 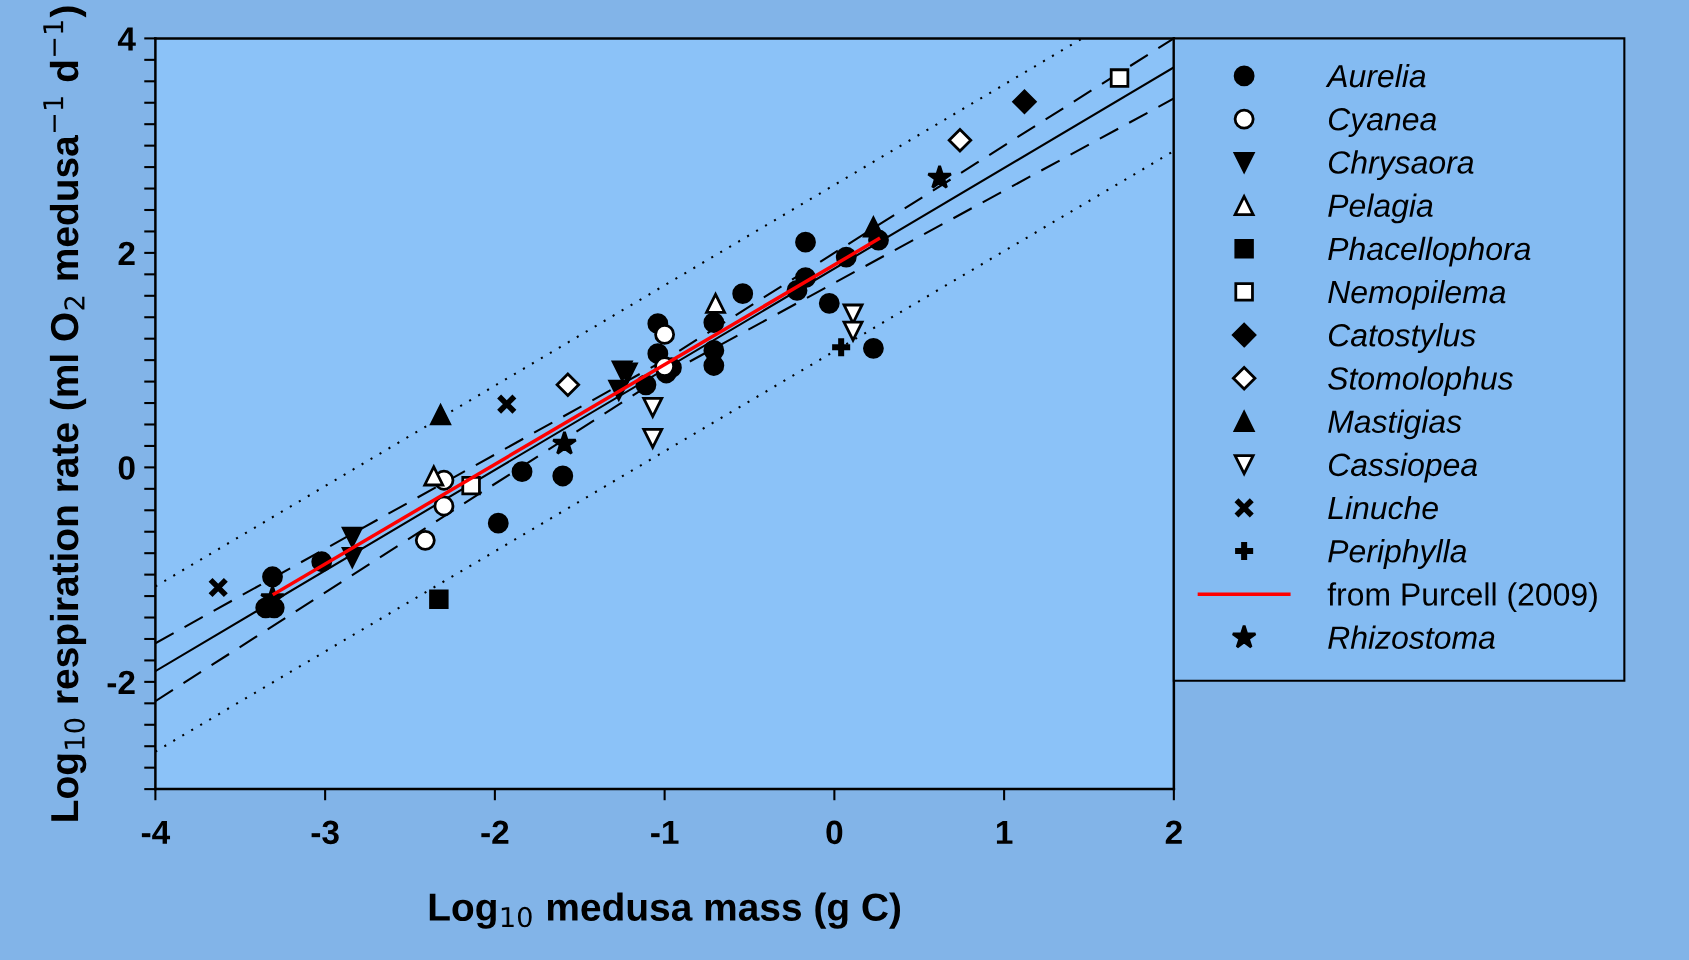 I want to click on x-tick-label: -4, so click(x=156, y=832).